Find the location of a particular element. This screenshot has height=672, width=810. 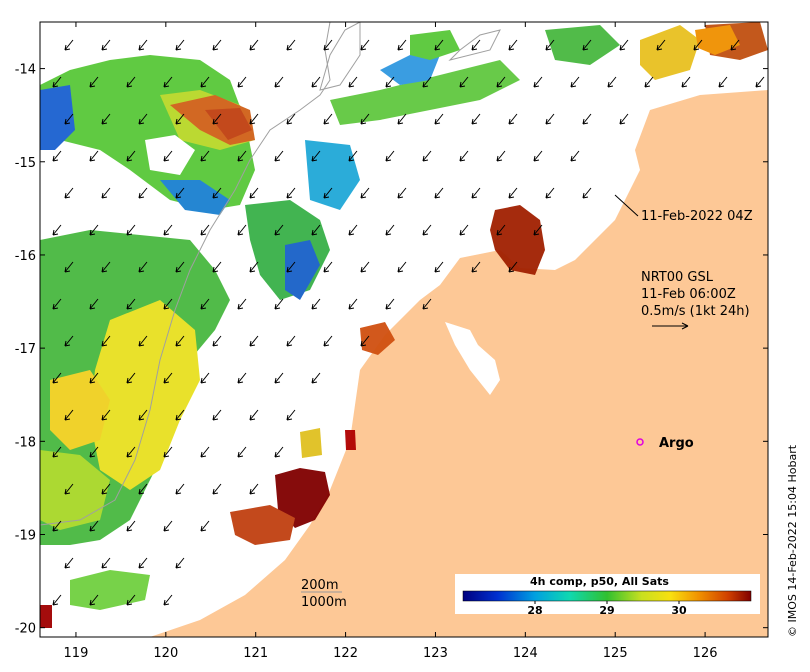

y-tick-label: -17 is located at coordinates (25, 349).